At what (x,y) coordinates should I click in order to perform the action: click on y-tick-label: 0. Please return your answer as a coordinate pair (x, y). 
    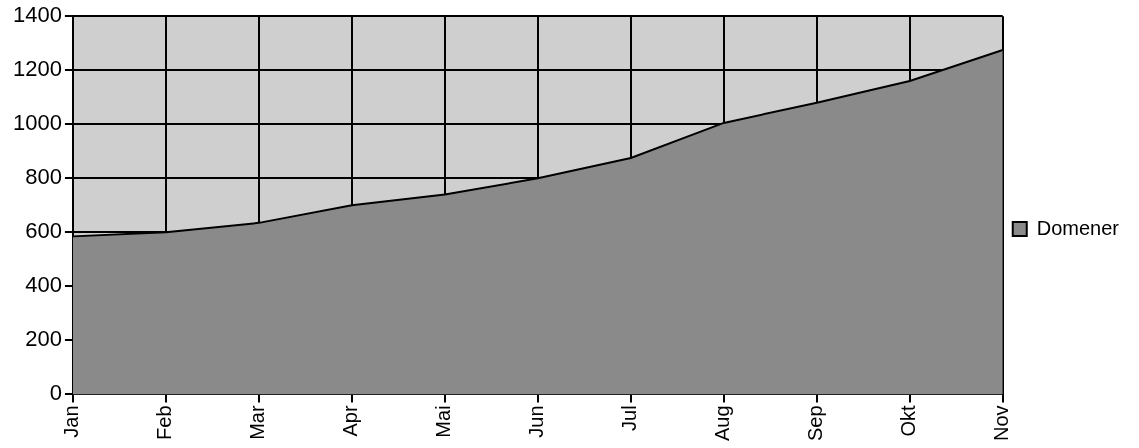
    Looking at the image, I should click on (55, 393).